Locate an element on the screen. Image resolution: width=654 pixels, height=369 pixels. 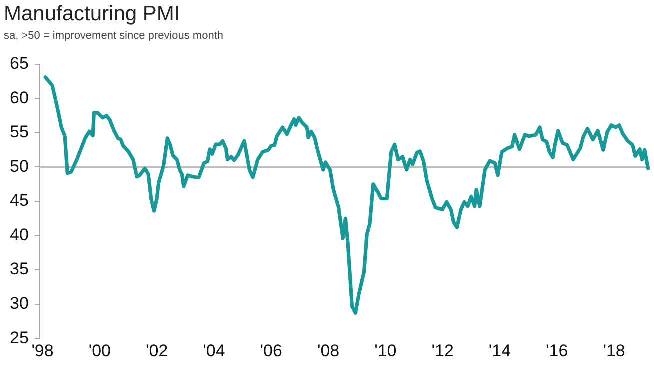
chart-title: Manufacturing PMI is located at coordinates (92, 14).